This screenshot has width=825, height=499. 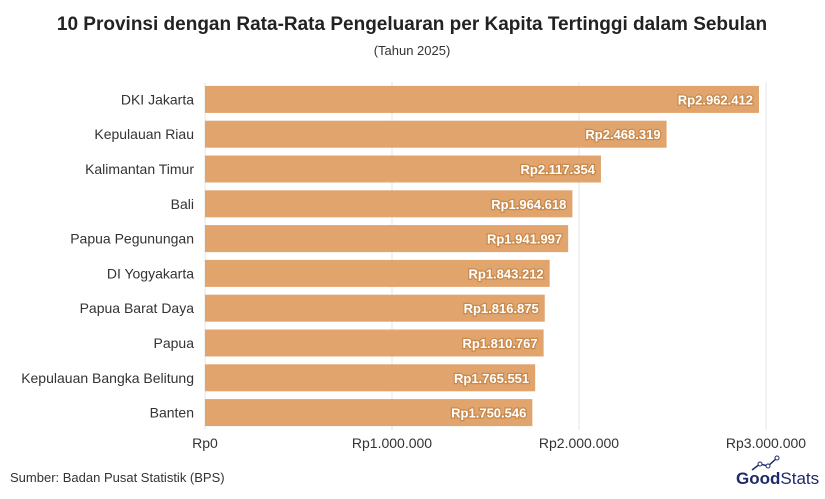 I want to click on category-label: Kepulauan Bangka Belitung, so click(x=107, y=378).